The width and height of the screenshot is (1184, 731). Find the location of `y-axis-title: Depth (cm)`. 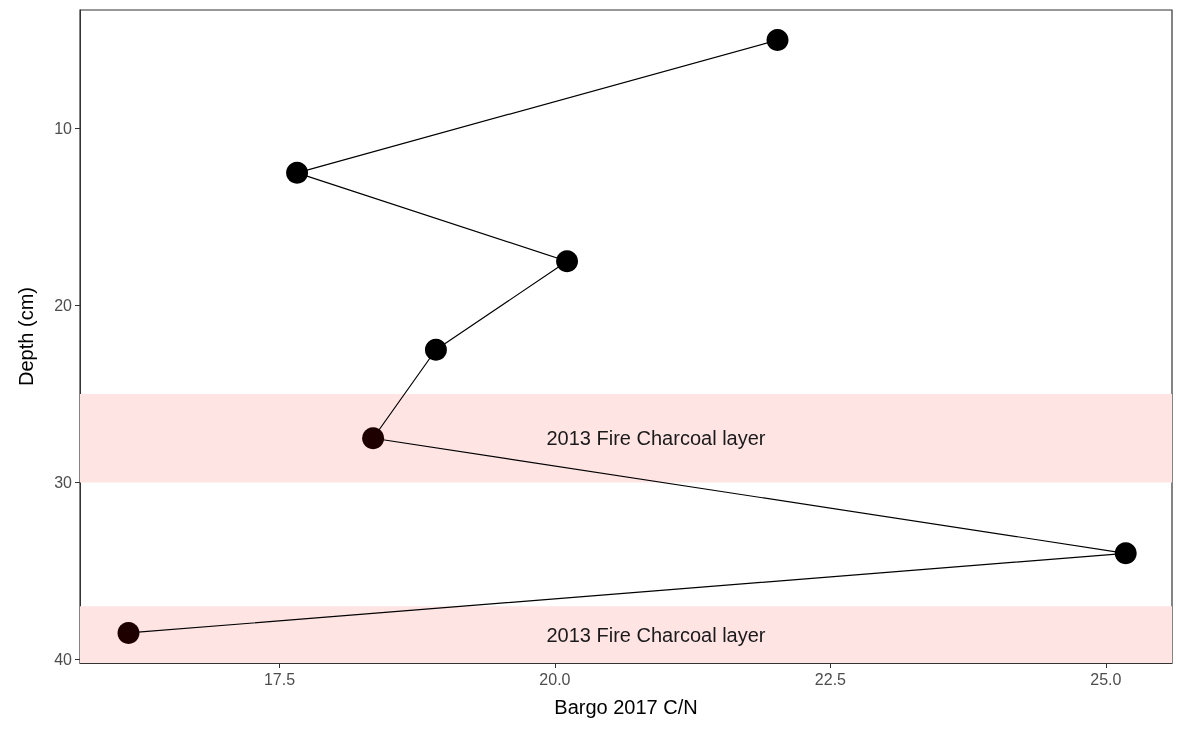

y-axis-title: Depth (cm) is located at coordinates (26, 336).